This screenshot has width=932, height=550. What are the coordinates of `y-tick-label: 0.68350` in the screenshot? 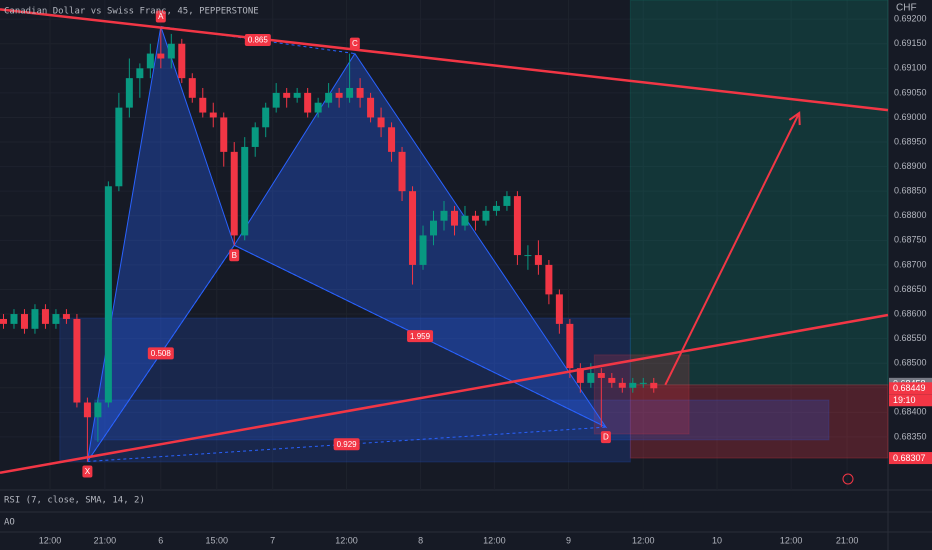 It's located at (910, 436).